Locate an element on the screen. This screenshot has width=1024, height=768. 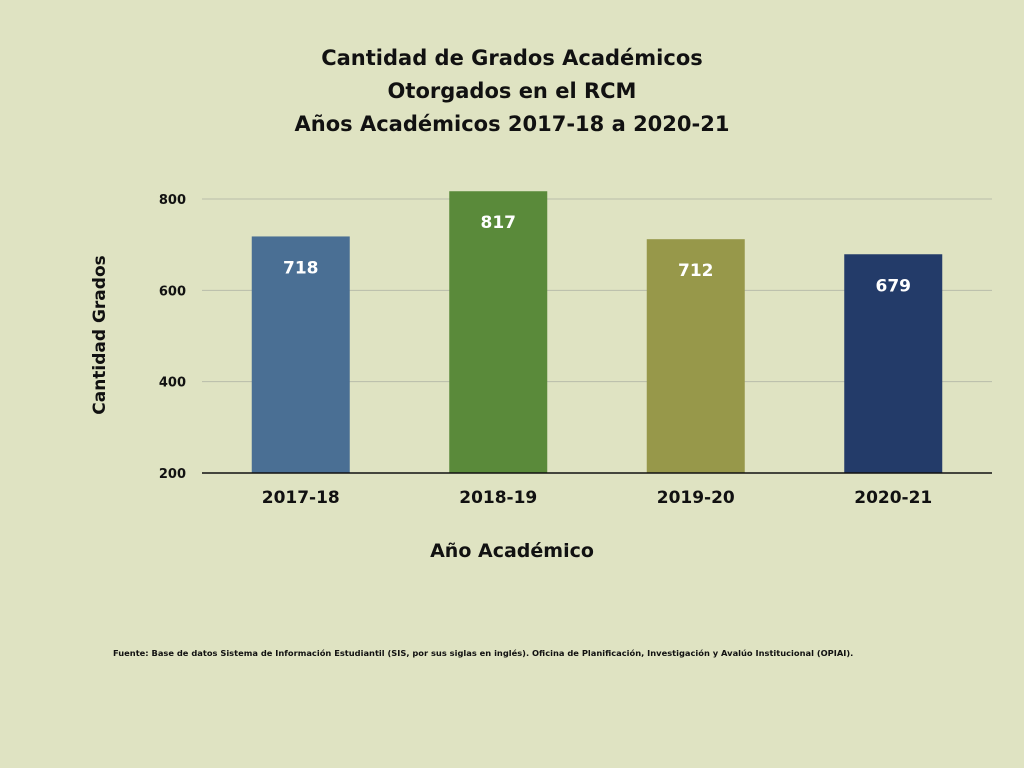
y-axis-label: Cantidad Grados is located at coordinates (100, 335).